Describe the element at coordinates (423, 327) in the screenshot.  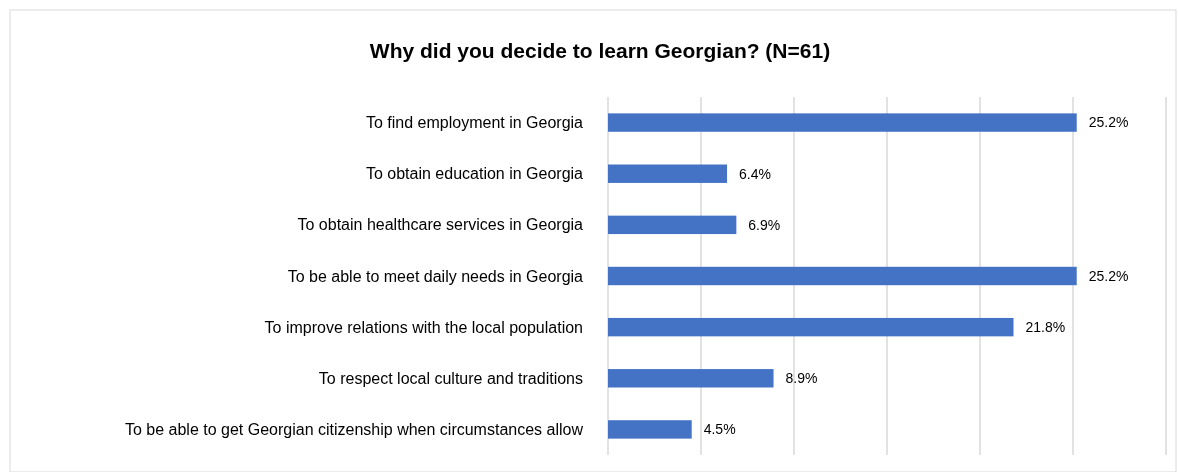
I see `y-tick-label: To improve relations with the local population` at that location.